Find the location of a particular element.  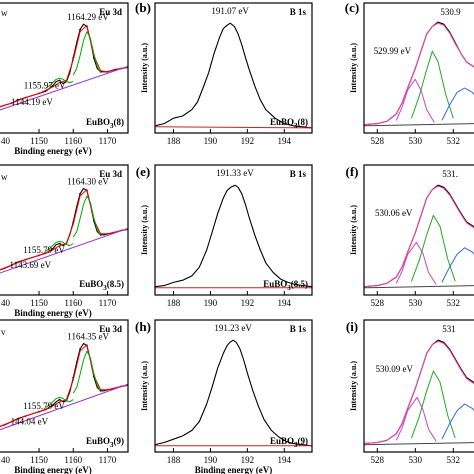

peak-label: 1155.97 eV is located at coordinates (45, 86).